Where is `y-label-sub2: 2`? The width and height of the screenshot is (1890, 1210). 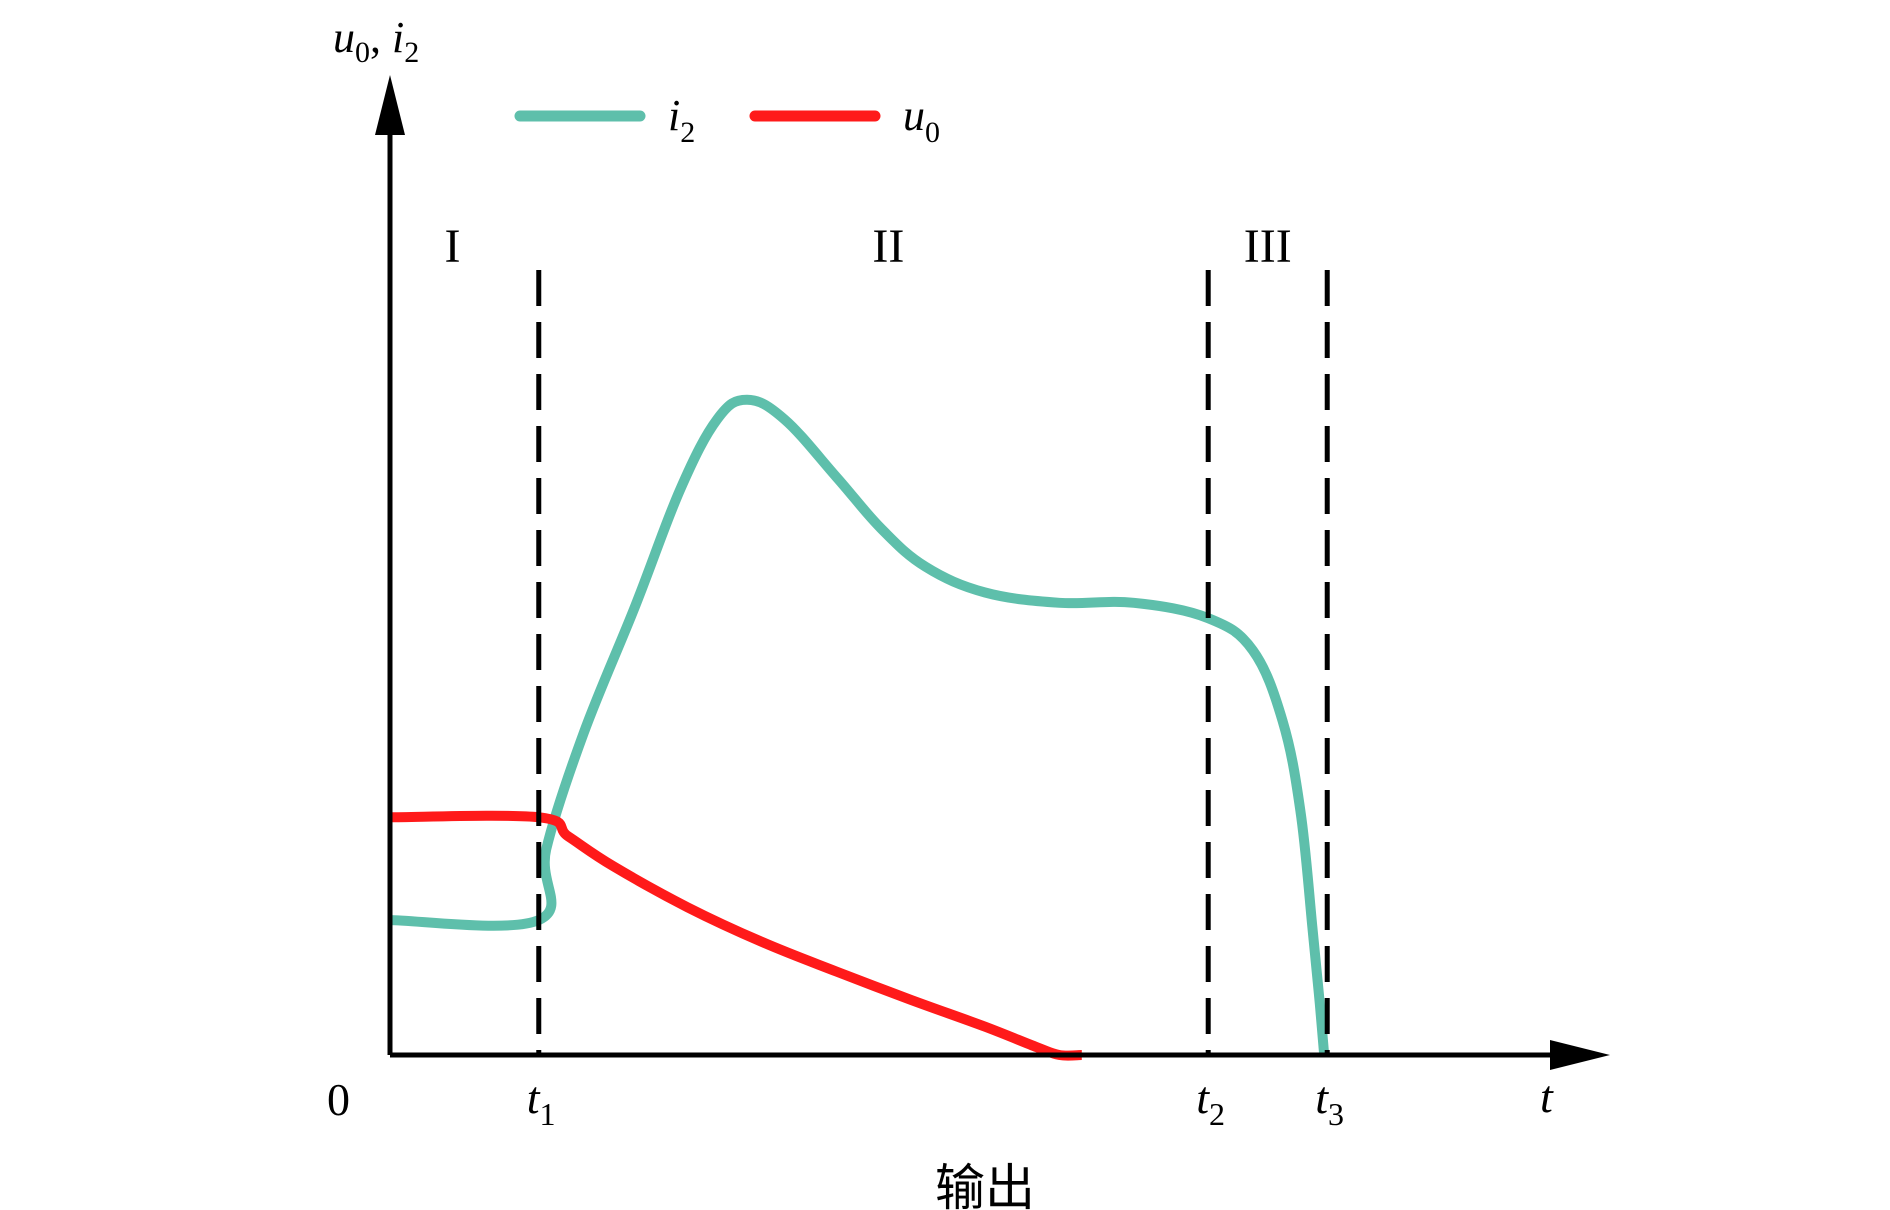
y-label-sub2: 2 is located at coordinates (411, 52).